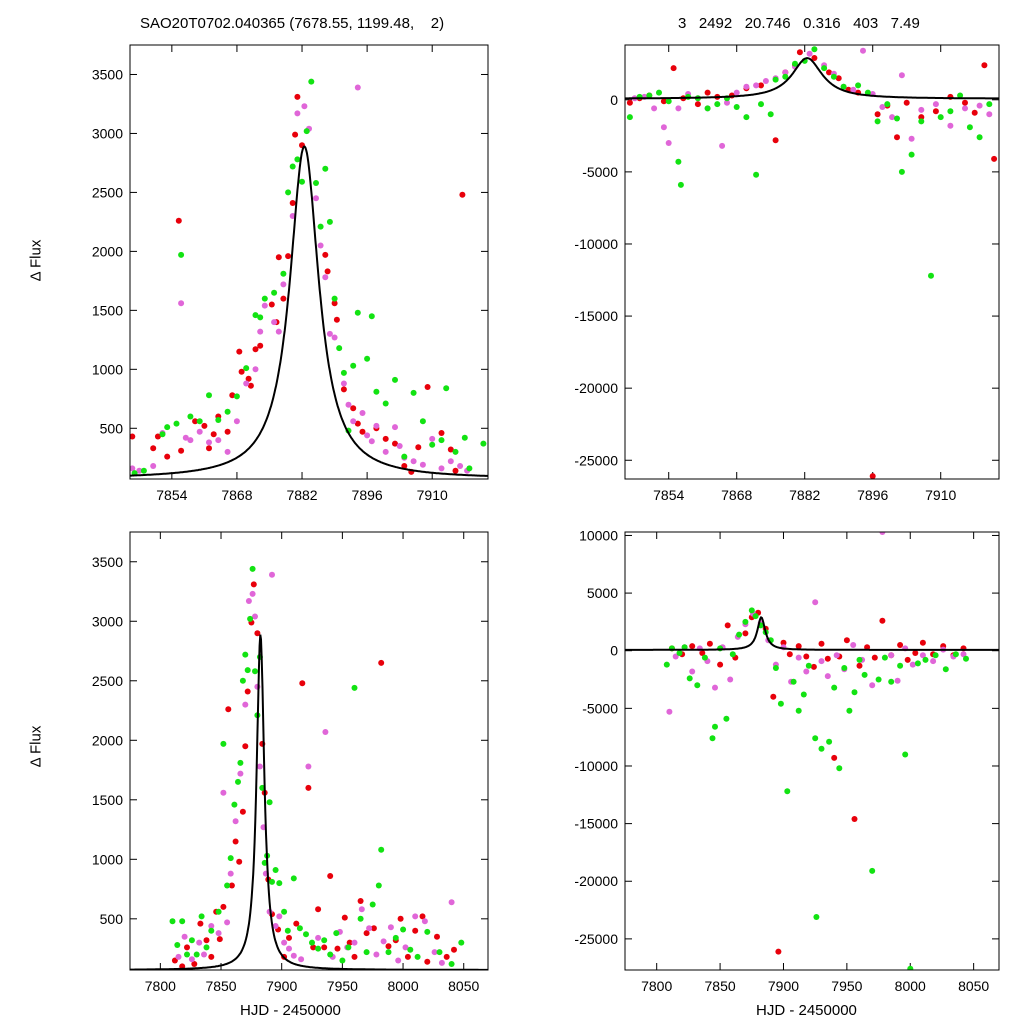 The image size is (1024, 1029). I want to click on x-tick-label: 7882, so click(301, 495).